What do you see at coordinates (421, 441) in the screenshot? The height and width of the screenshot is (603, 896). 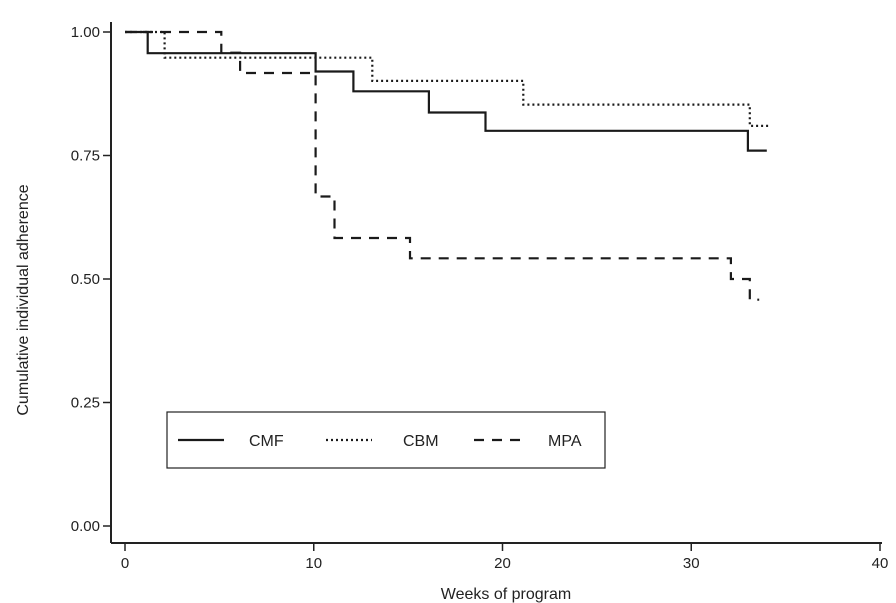 I see `legend-label-cbm: CBM` at bounding box center [421, 441].